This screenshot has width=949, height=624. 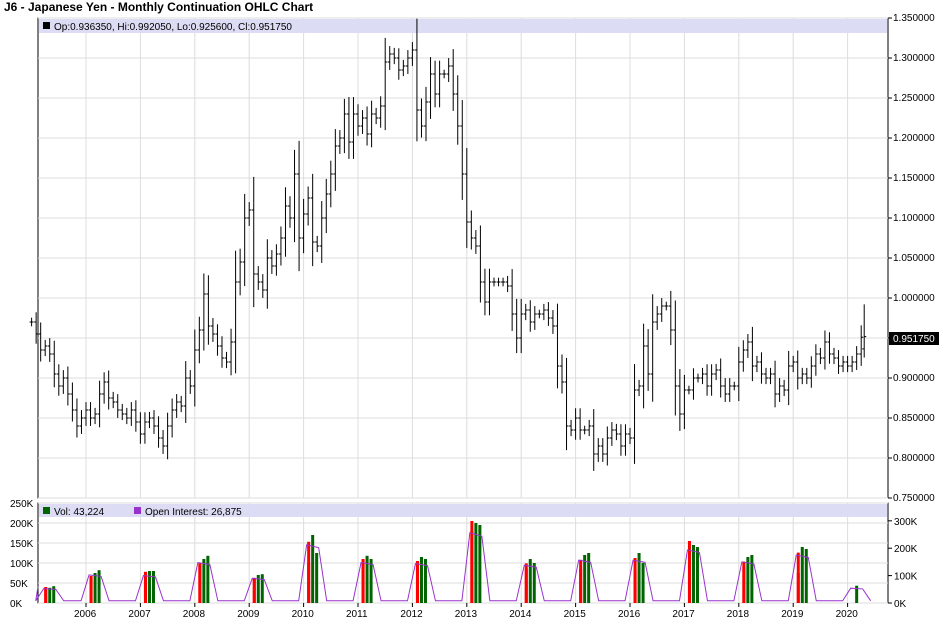 What do you see at coordinates (85, 614) in the screenshot?
I see `x-tick-label: 2006` at bounding box center [85, 614].